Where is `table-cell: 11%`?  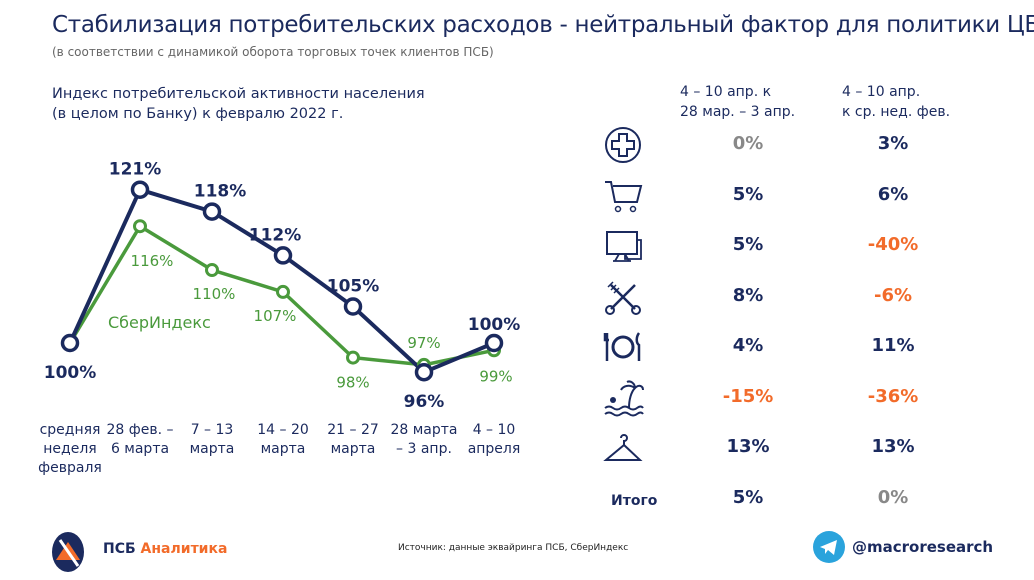 table-cell: 11% is located at coordinates (893, 345).